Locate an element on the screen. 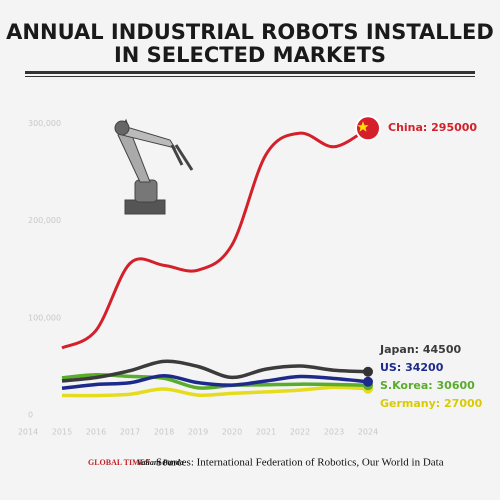  x-tick-label: 2020 is located at coordinates (232, 432).